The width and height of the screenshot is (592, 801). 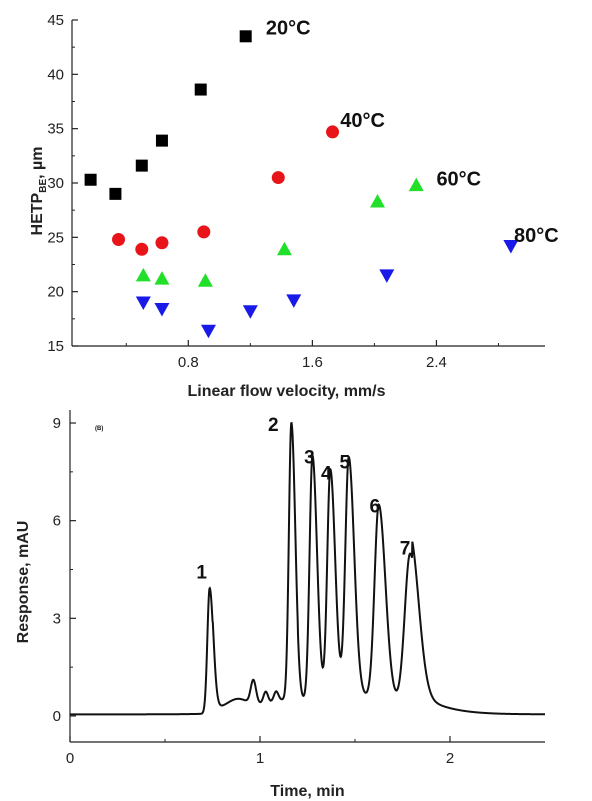 What do you see at coordinates (312, 362) in the screenshot?
I see `x-tick-label-1: 1.6` at bounding box center [312, 362].